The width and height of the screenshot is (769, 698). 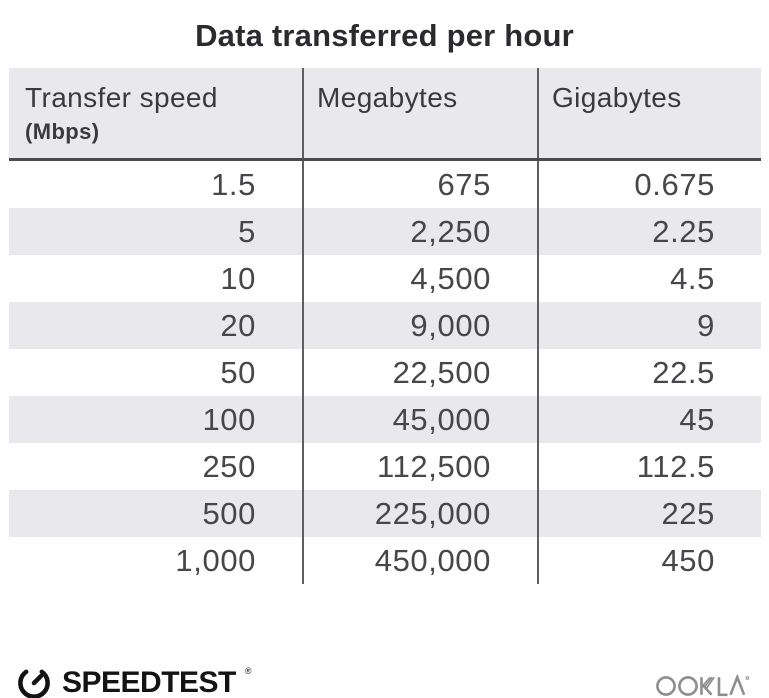 I want to click on cell-gigabytes: 4.5, so click(x=649, y=278).